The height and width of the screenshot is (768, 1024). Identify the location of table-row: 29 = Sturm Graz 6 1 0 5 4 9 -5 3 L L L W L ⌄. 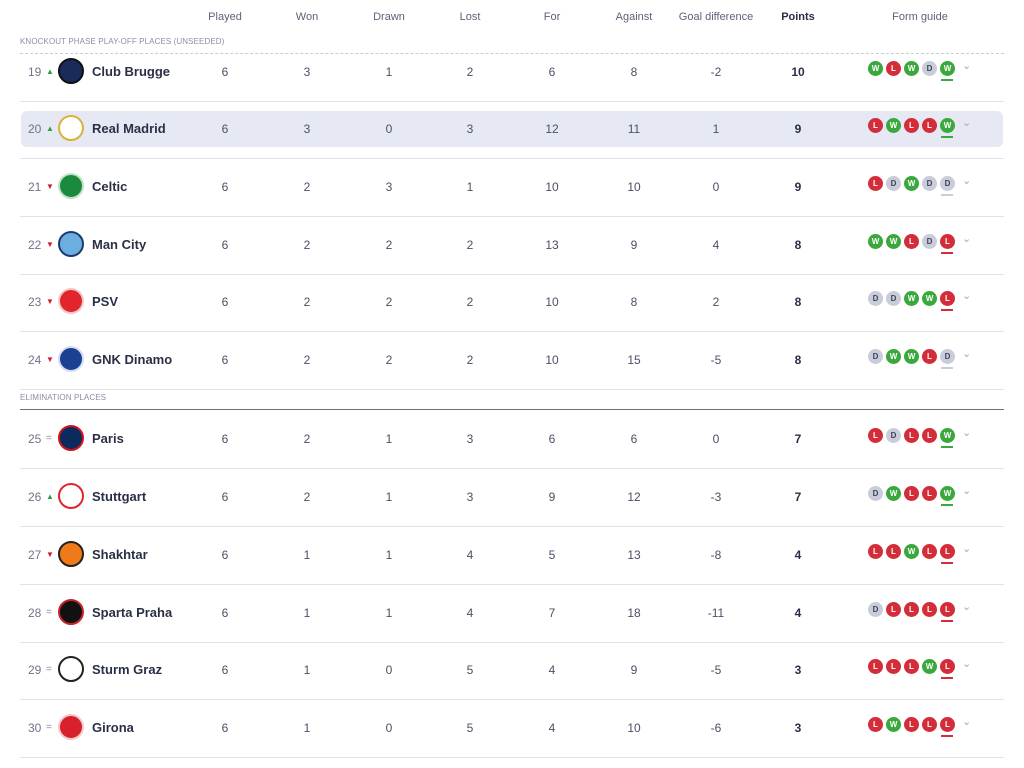
(512, 671).